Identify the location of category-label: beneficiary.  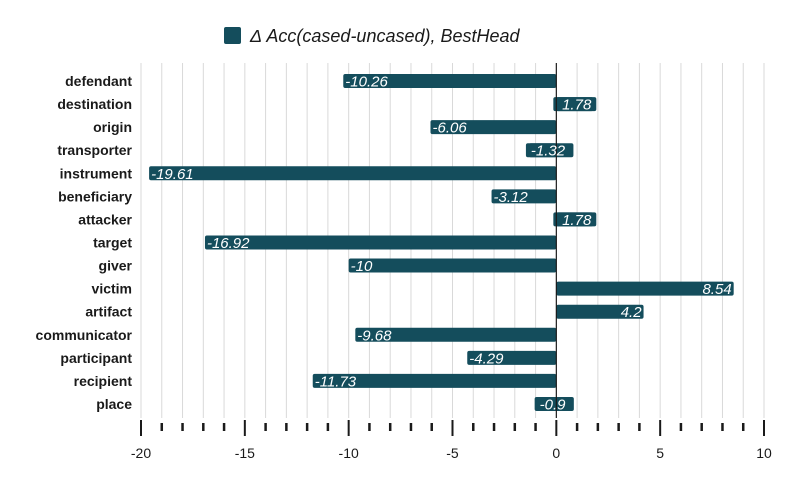
(95, 196).